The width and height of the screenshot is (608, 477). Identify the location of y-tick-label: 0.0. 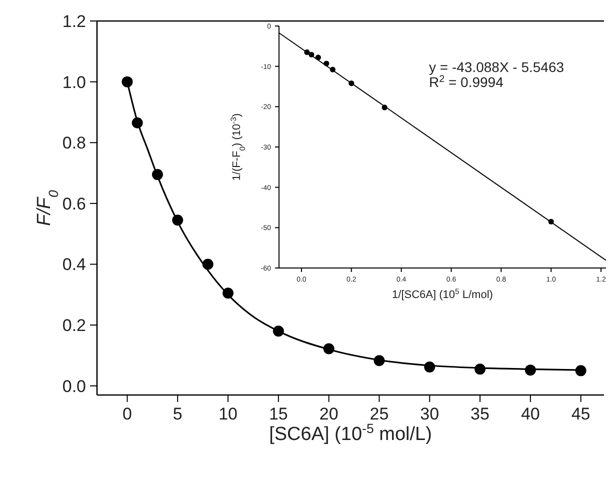
(74, 386).